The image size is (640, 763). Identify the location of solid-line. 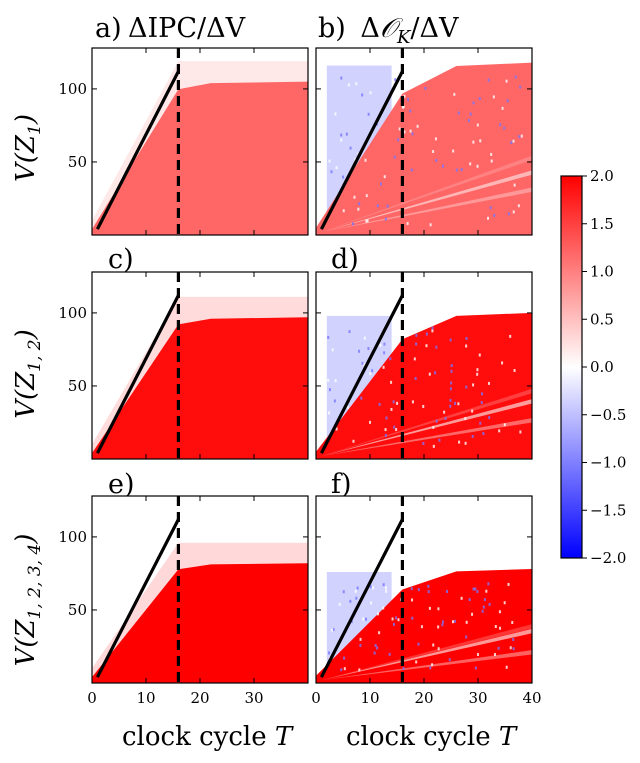
(137, 374).